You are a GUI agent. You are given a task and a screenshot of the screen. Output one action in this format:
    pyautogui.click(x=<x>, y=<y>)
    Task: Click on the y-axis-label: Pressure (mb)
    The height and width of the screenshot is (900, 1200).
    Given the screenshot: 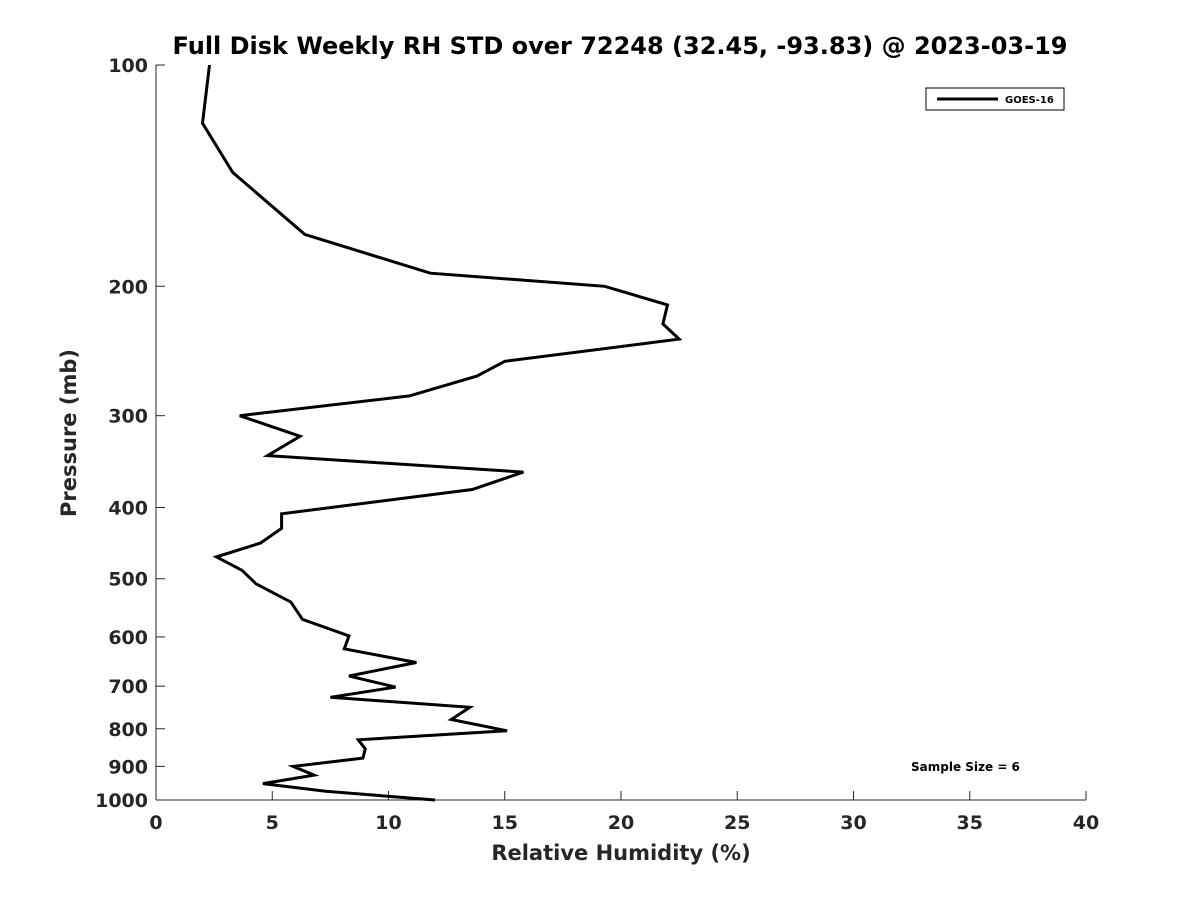 What is the action you would take?
    pyautogui.click(x=69, y=433)
    